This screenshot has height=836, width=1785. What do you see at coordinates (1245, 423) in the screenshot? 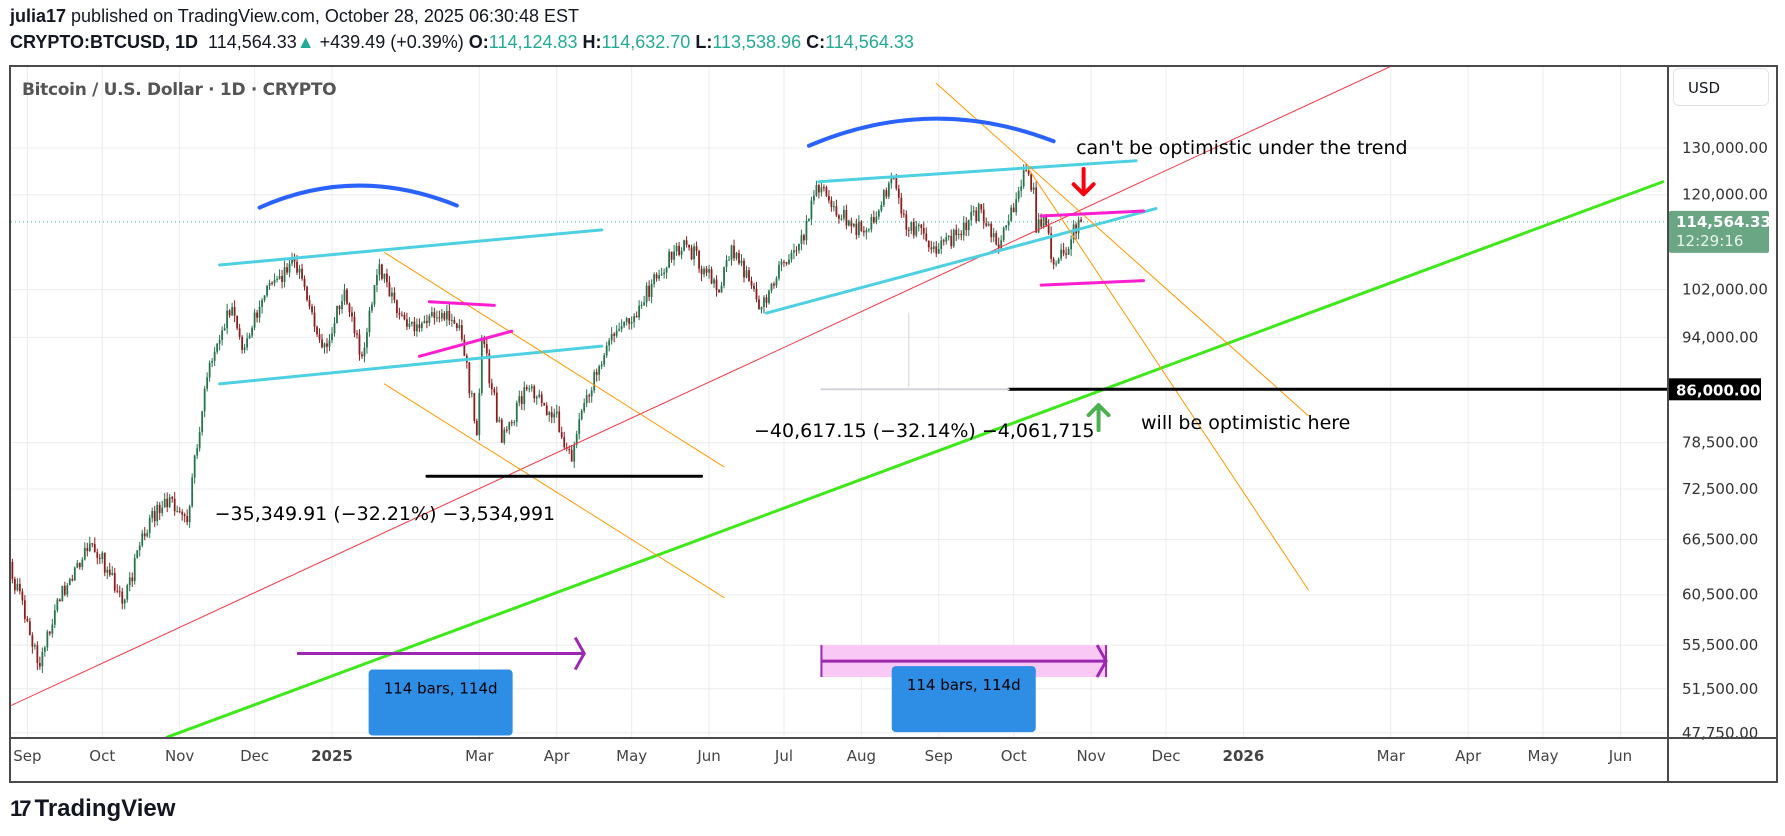
I see `annotation-bullish: will be optimistic here` at bounding box center [1245, 423].